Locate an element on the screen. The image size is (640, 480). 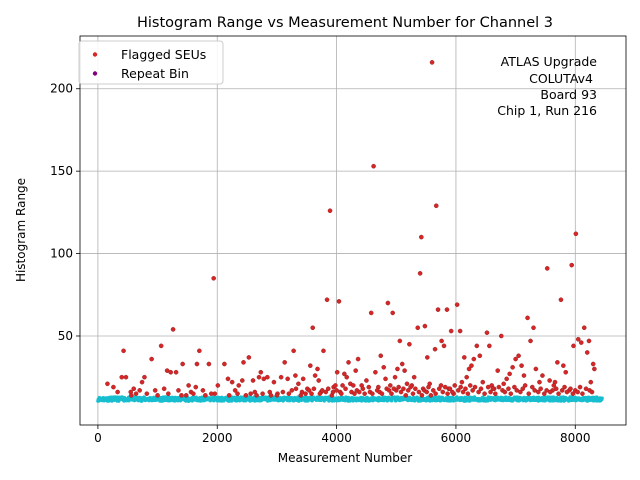
annotation-line-2: COLUTAv4 is located at coordinates (561, 78).